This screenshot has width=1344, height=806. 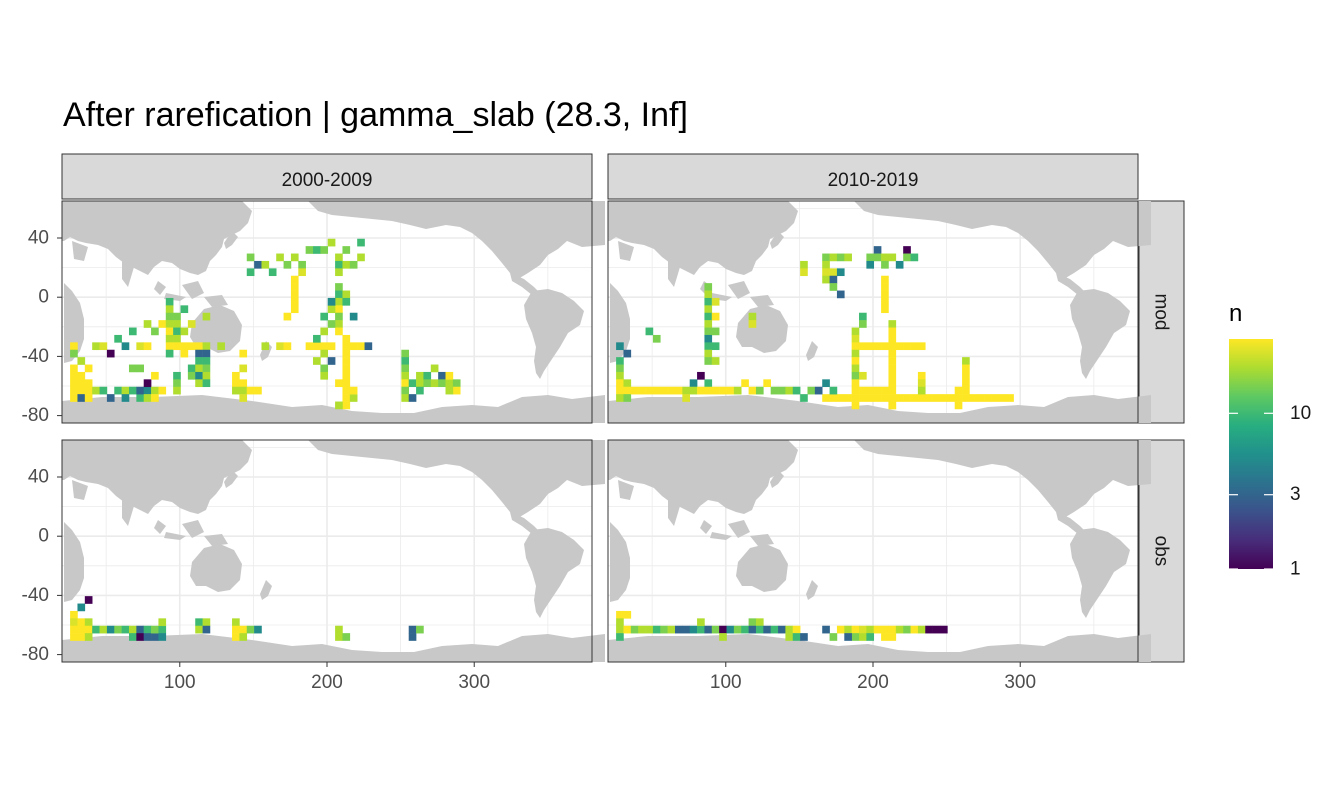 What do you see at coordinates (1235, 313) in the screenshot?
I see `legend-title: n` at bounding box center [1235, 313].